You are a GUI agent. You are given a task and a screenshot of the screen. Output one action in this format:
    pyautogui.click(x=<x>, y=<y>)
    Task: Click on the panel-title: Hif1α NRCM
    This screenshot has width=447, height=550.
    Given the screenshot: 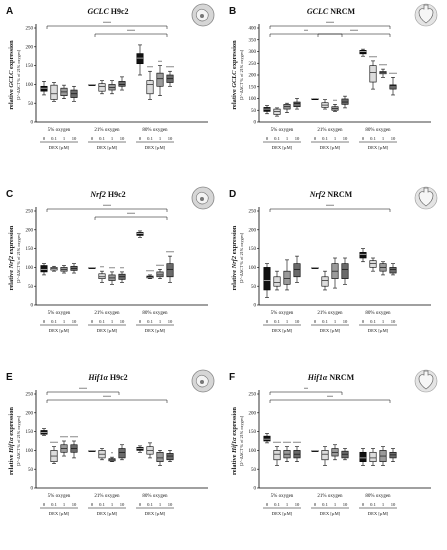 What is the action you would take?
    pyautogui.click(x=331, y=377)
    